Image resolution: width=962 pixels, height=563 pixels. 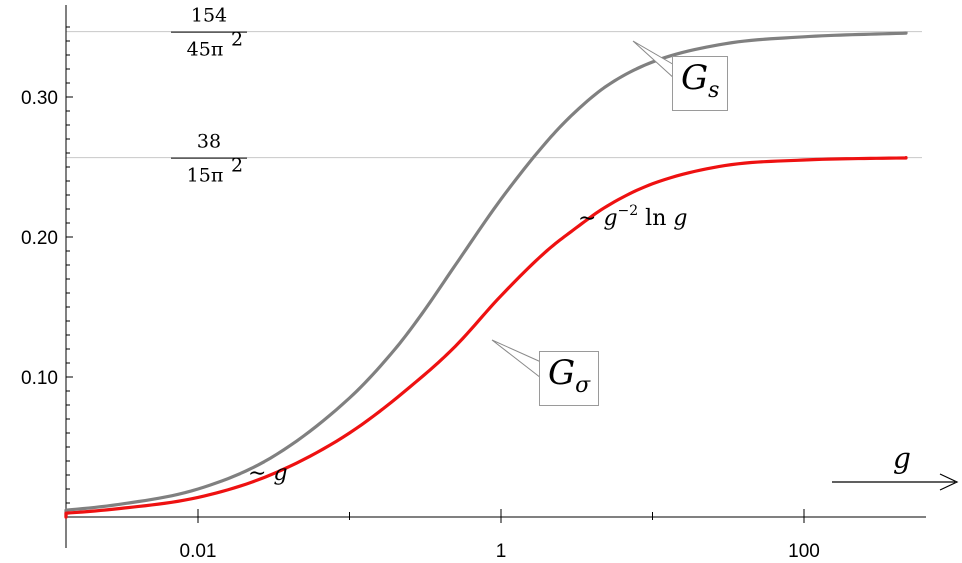 I want to click on gs-label-main: G, so click(x=695, y=78).